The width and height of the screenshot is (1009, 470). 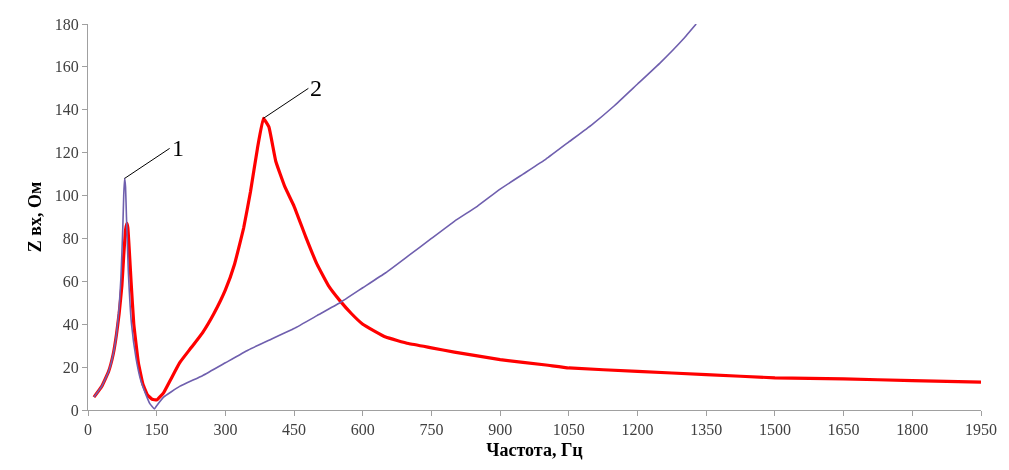 I want to click on y-tick-label: 100, so click(x=66, y=196).